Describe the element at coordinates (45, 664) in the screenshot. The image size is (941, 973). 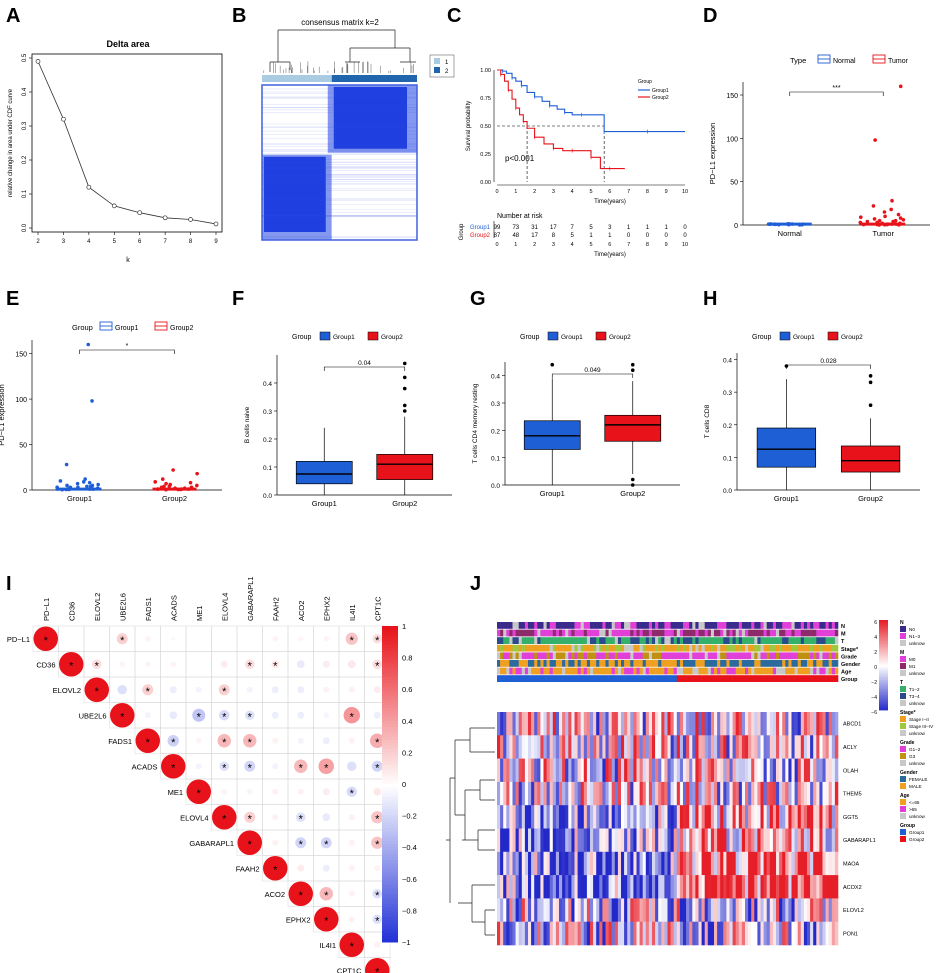
I see `row-label: CD36` at that location.